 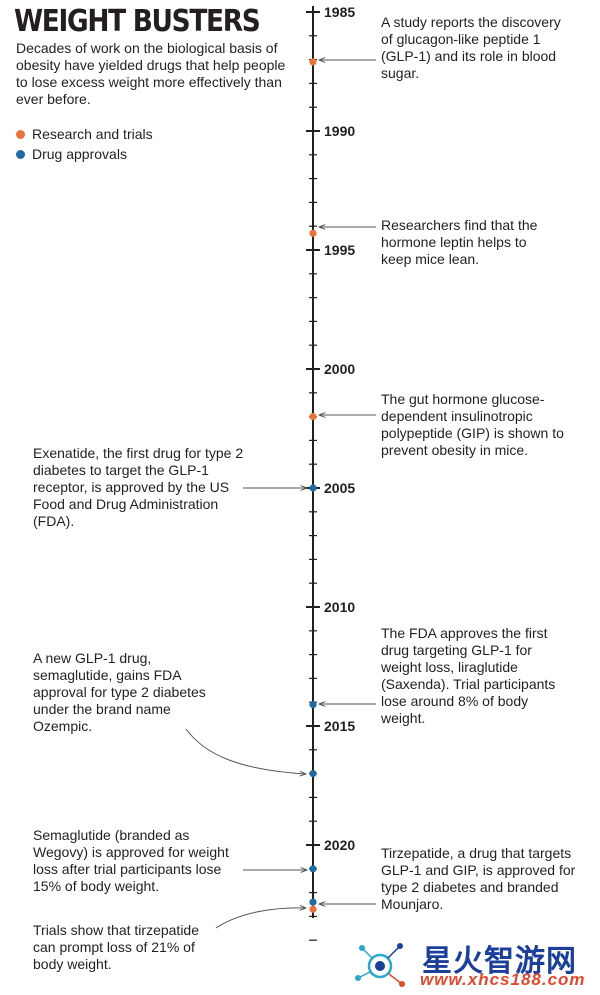 I want to click on connector-tirzepatide-trial, so click(x=260, y=918).